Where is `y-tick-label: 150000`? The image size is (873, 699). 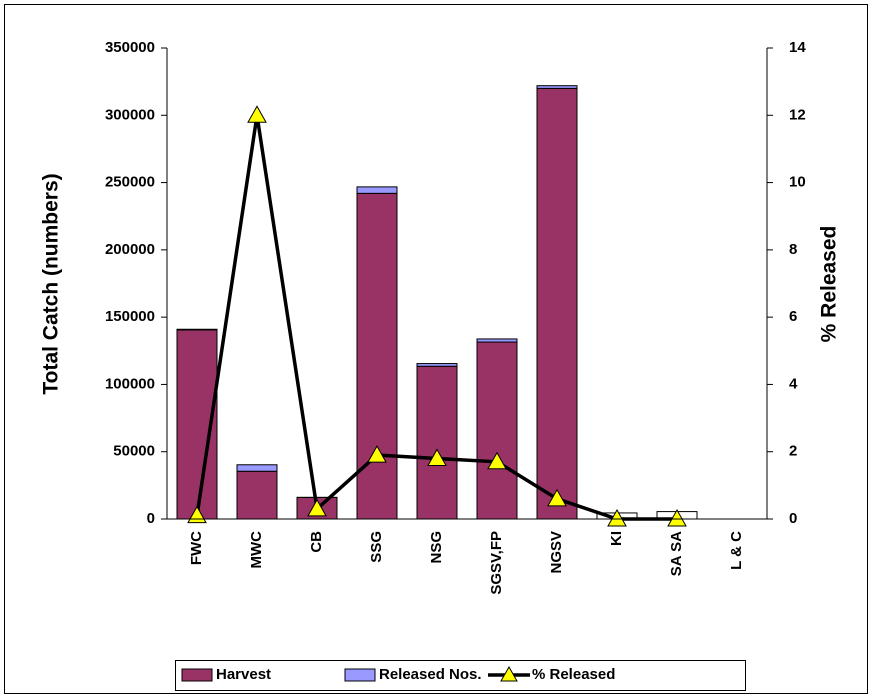
y-tick-label: 150000 is located at coordinates (130, 316).